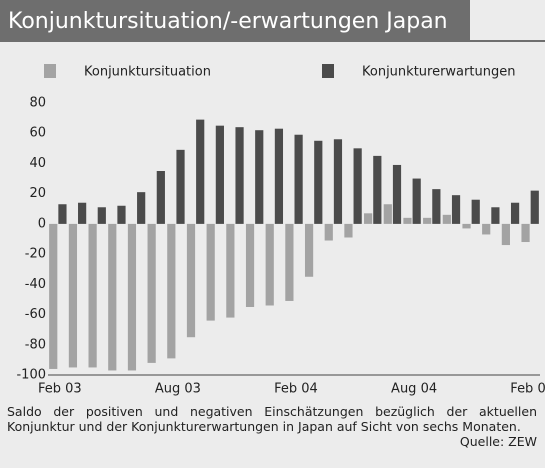  What do you see at coordinates (37, 193) in the screenshot?
I see `y-tick-label: 20` at bounding box center [37, 193].